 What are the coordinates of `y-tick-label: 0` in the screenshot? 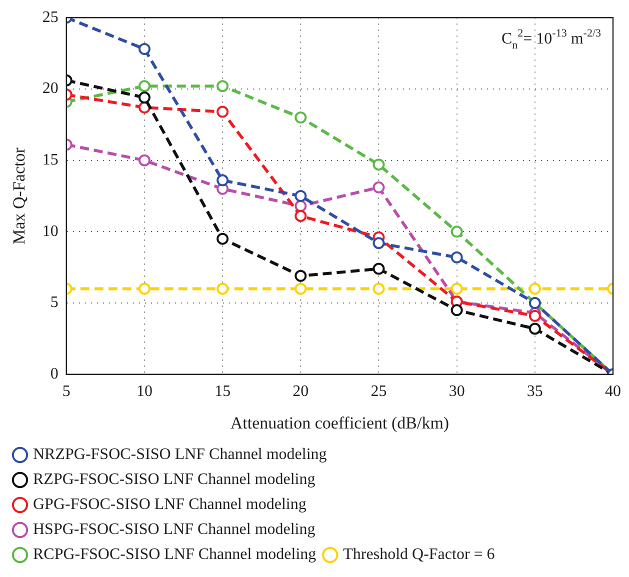 It's located at (54, 374).